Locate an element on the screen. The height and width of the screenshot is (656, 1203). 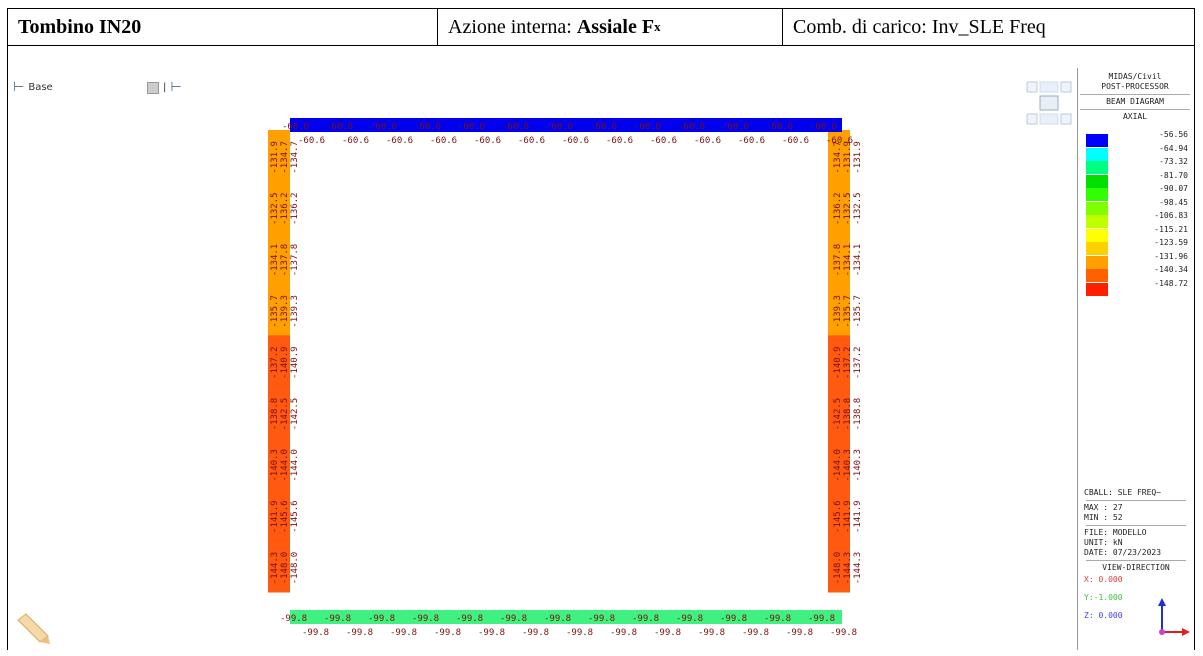
column-icon: ⊢ is located at coordinates (176, 87).